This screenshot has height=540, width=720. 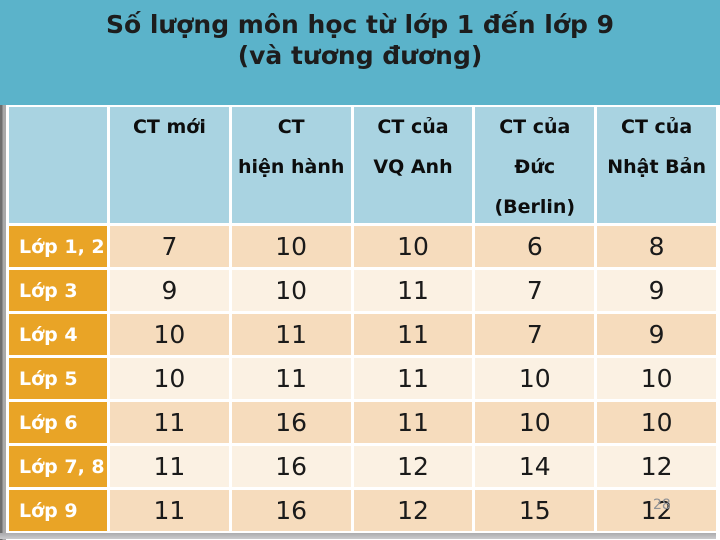 I want to click on header-line: hiện hành, so click(x=291, y=167).